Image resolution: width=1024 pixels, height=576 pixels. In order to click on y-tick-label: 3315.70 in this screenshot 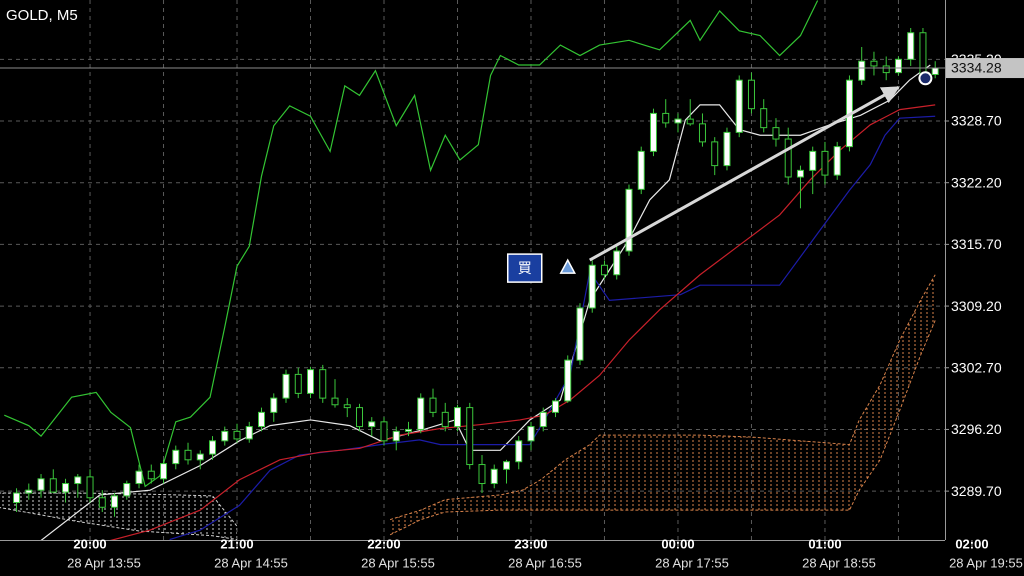, I will do `click(976, 244)`.